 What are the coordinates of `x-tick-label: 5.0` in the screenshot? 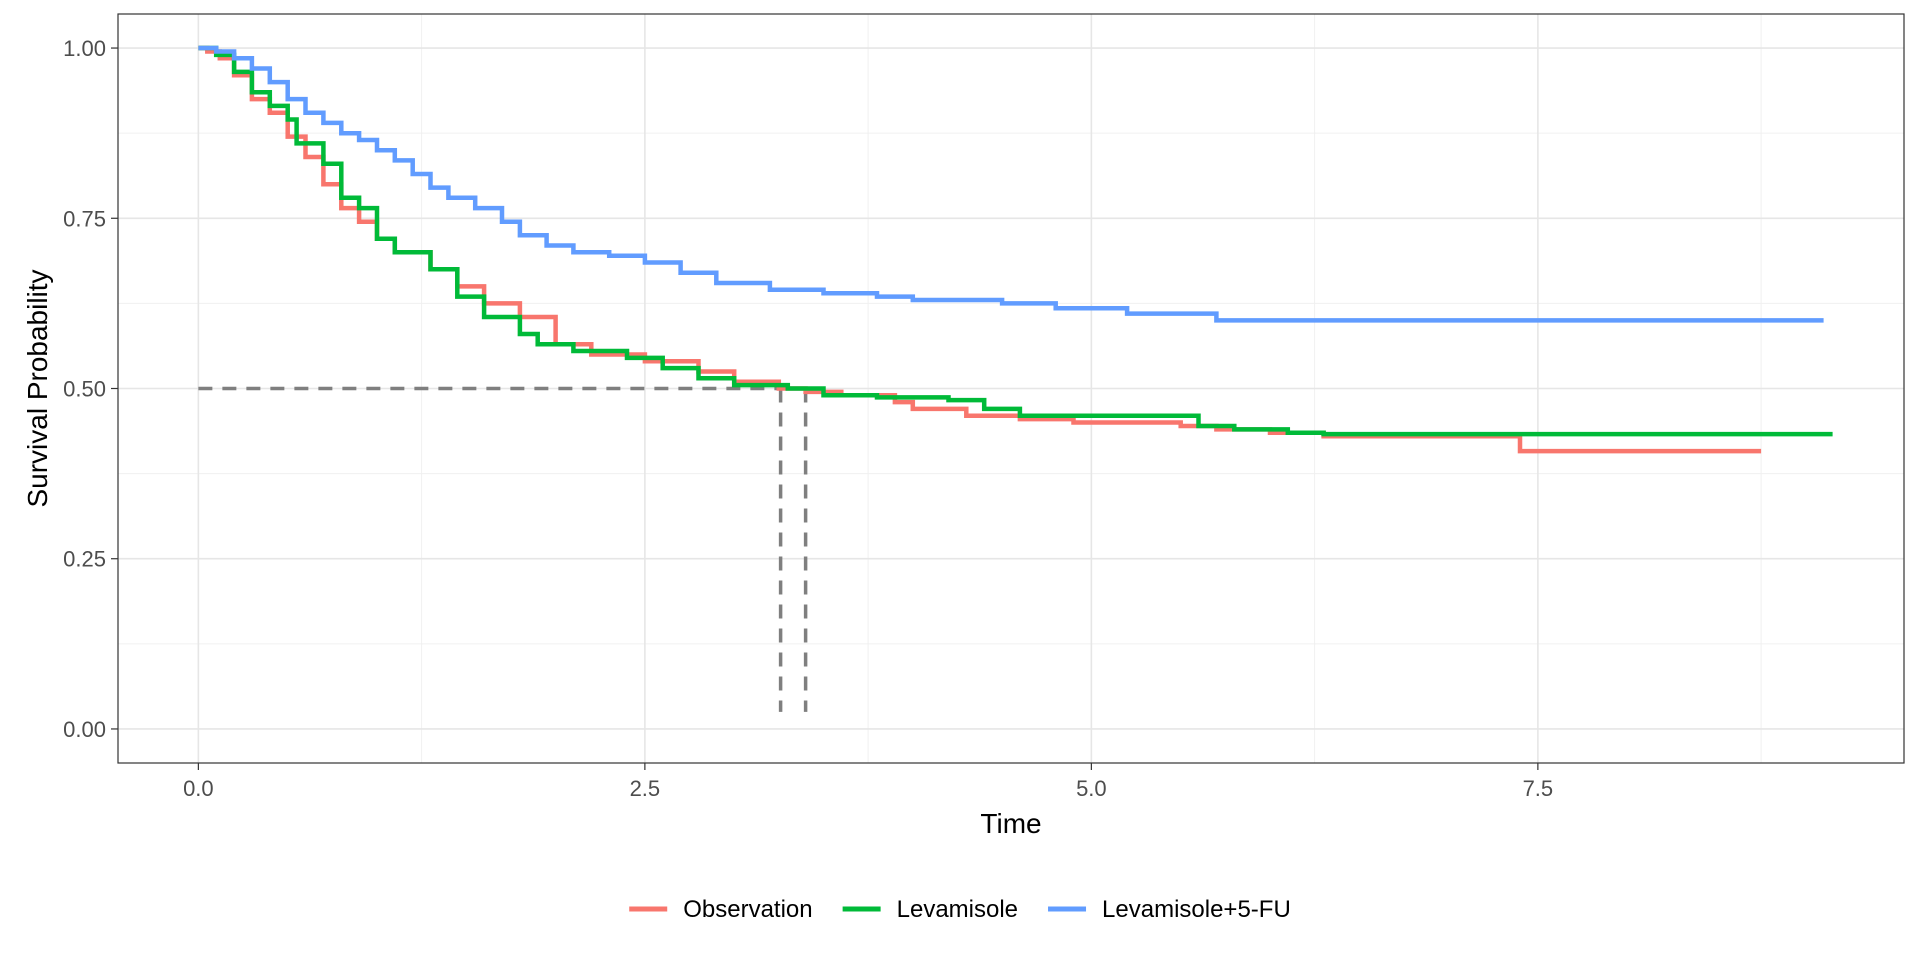 It's located at (1091, 788).